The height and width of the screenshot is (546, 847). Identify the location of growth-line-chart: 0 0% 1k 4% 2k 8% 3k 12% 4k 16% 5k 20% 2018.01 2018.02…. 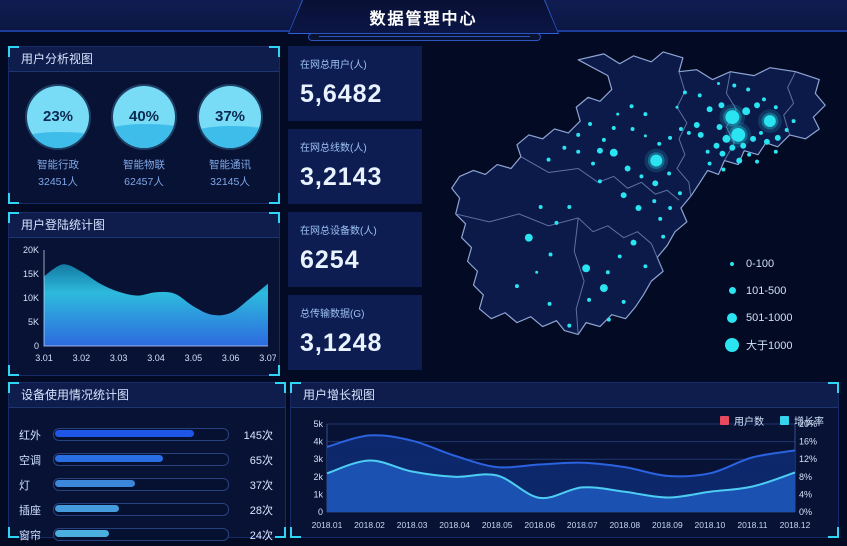
(564, 476).